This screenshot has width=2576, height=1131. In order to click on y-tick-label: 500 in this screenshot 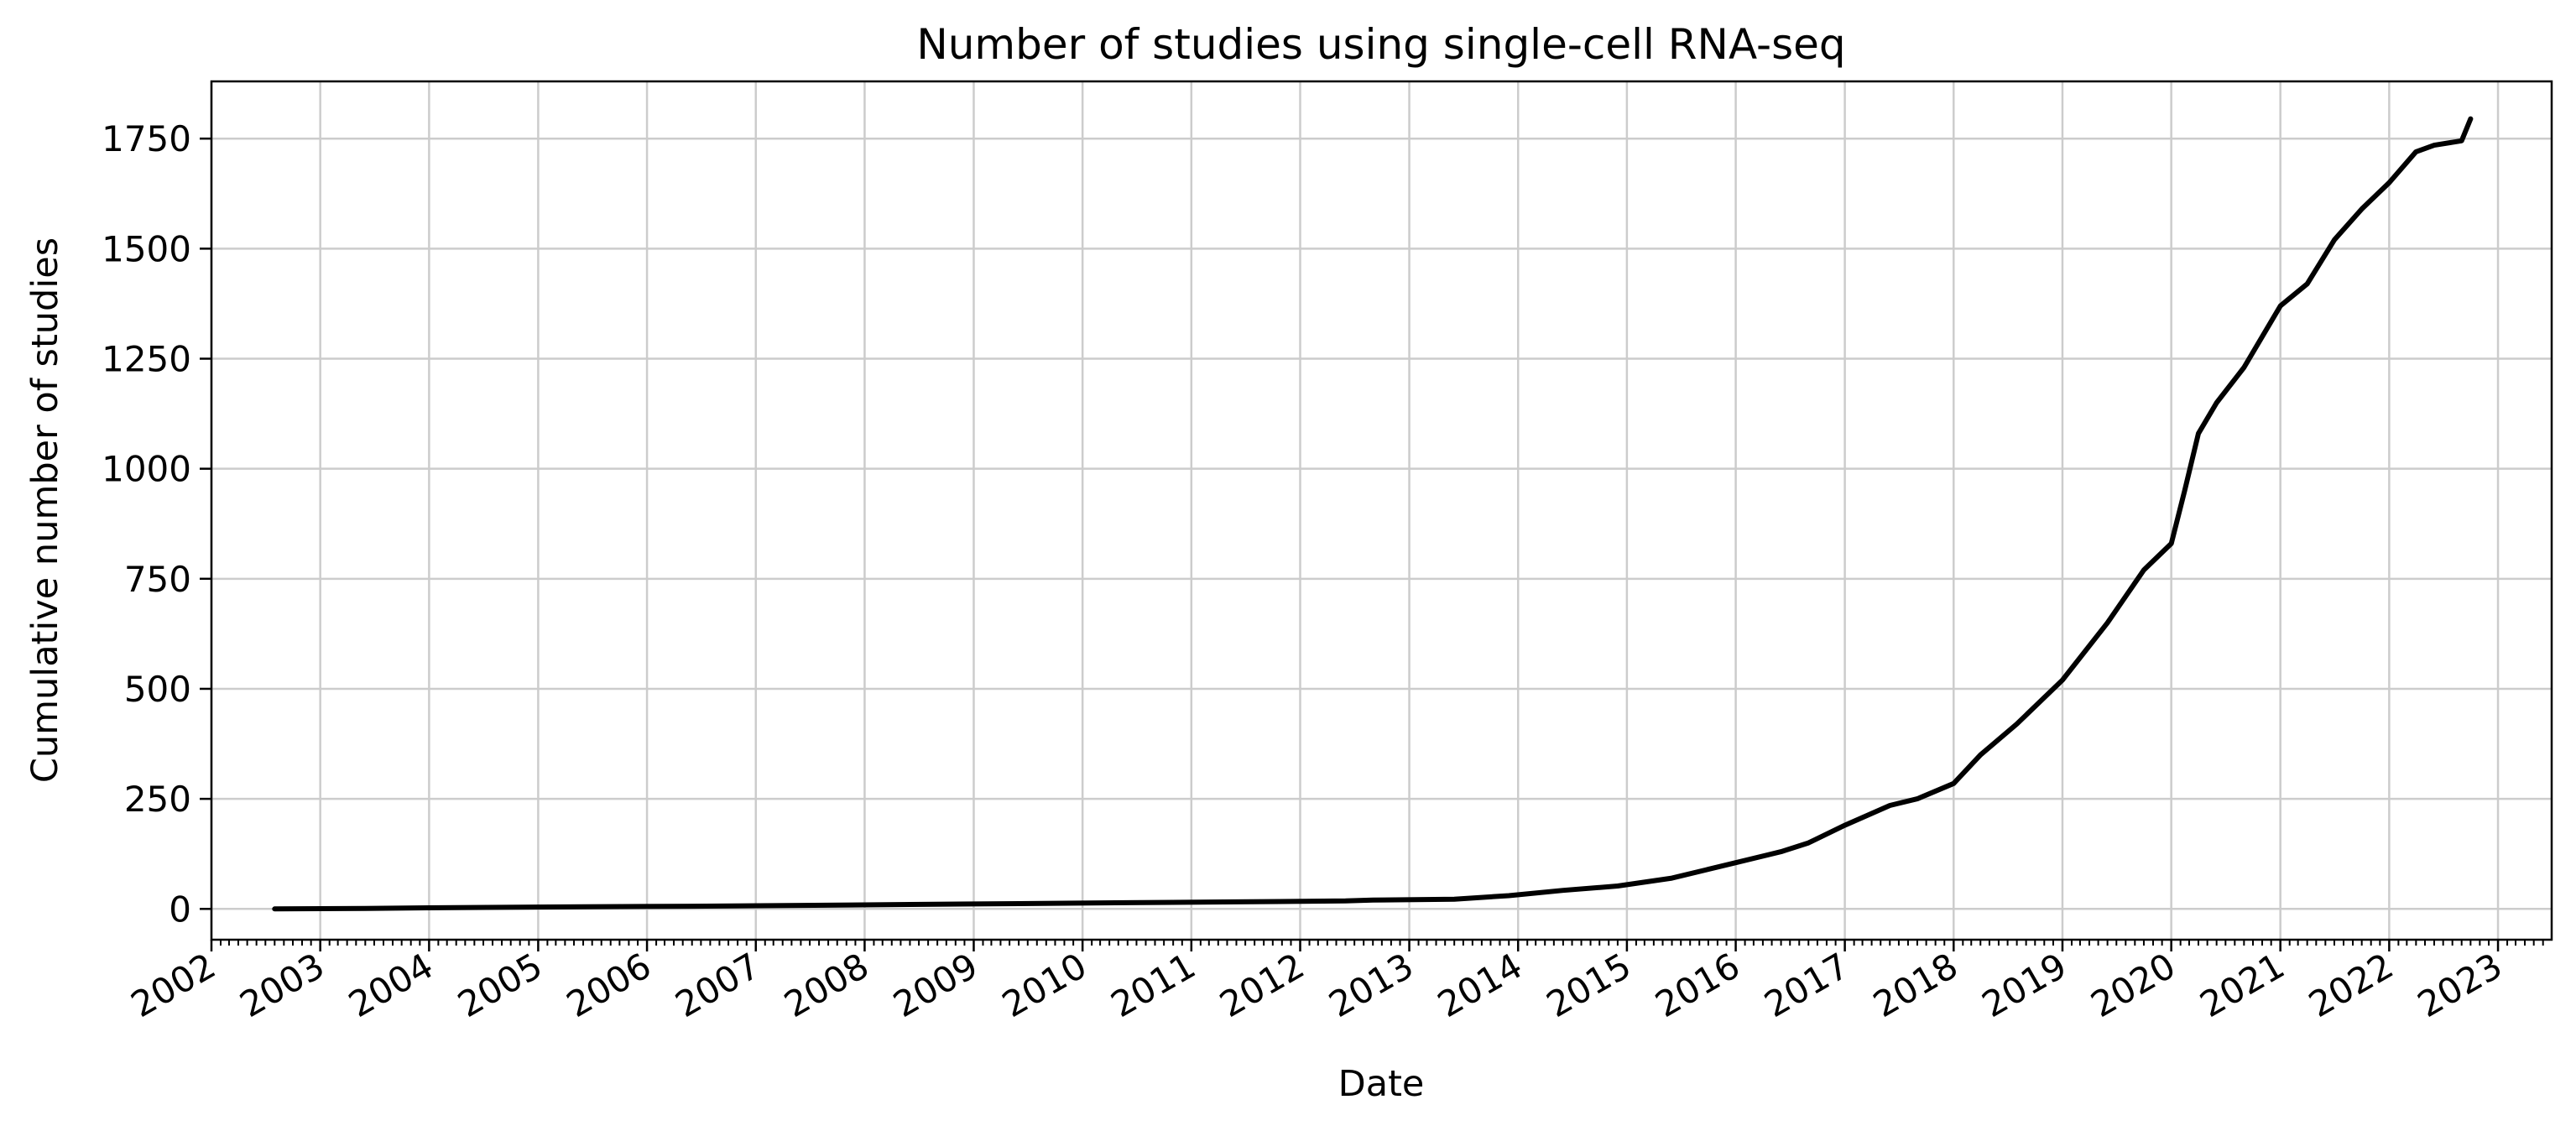, I will do `click(157, 689)`.